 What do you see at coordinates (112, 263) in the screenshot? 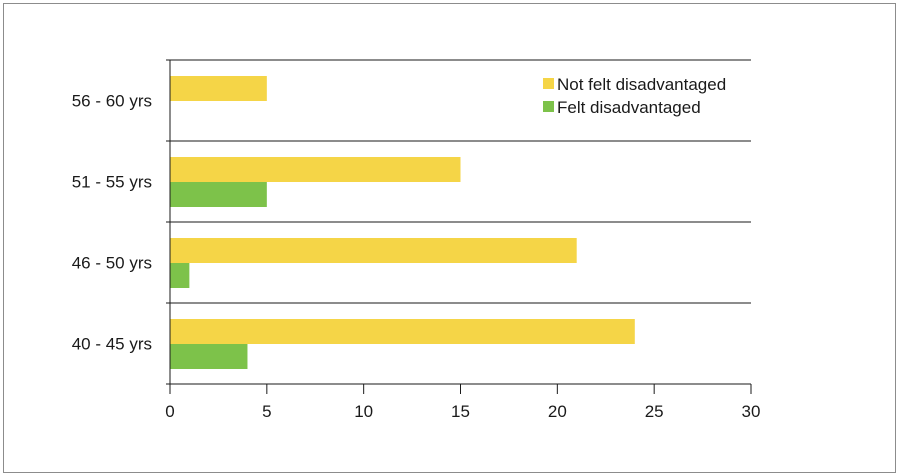
I see `category-label: 46 - 50 yrs` at bounding box center [112, 263].